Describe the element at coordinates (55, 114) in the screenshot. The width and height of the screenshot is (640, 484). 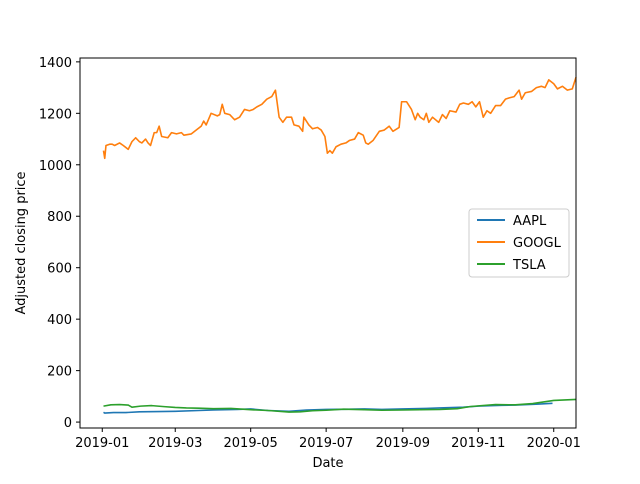
I see `y-tick-label: 1200` at that location.